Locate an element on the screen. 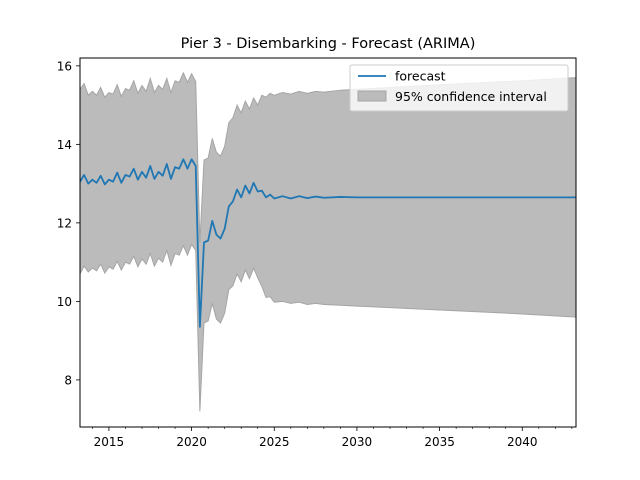 The image size is (640, 480). x-tick-label: 2020 is located at coordinates (191, 442).